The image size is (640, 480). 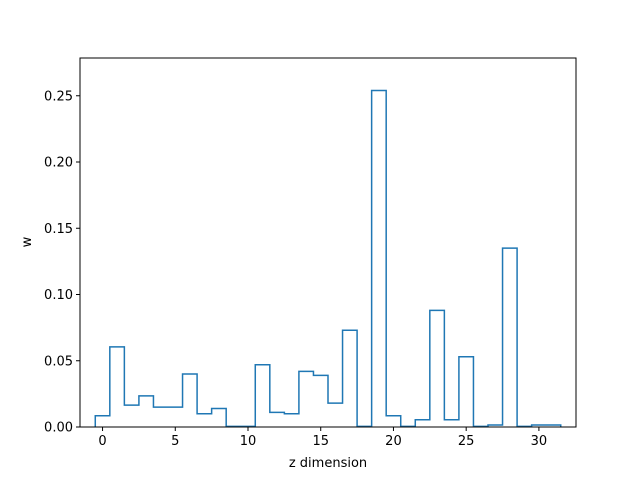 What do you see at coordinates (58, 428) in the screenshot?
I see `y-tick-label: 0.00` at bounding box center [58, 428].